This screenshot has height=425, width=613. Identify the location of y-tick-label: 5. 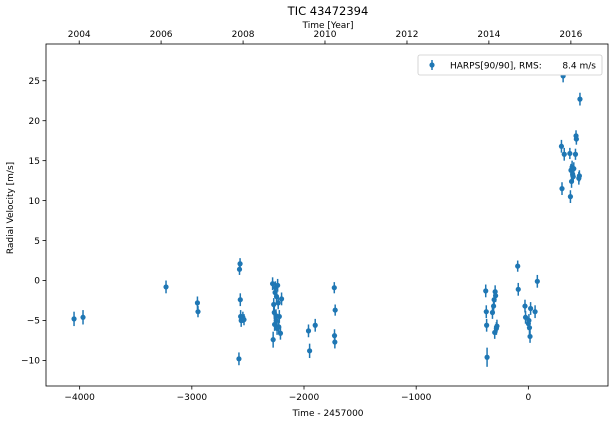
(37, 242).